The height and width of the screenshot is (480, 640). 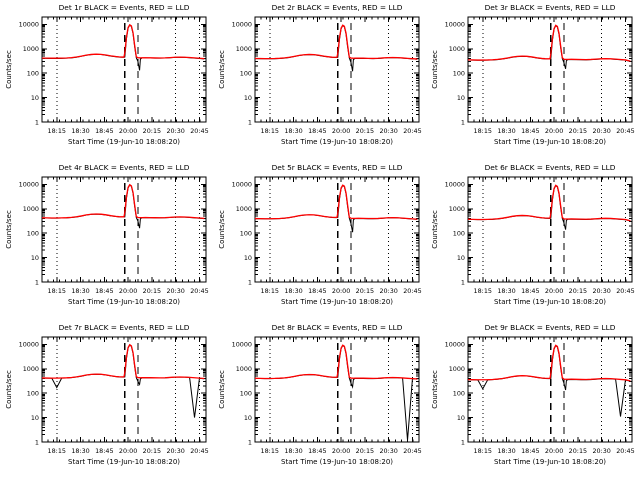 I want to click on panel-title: Det 9r BLACK = Events, RED = LLD, so click(x=550, y=327).